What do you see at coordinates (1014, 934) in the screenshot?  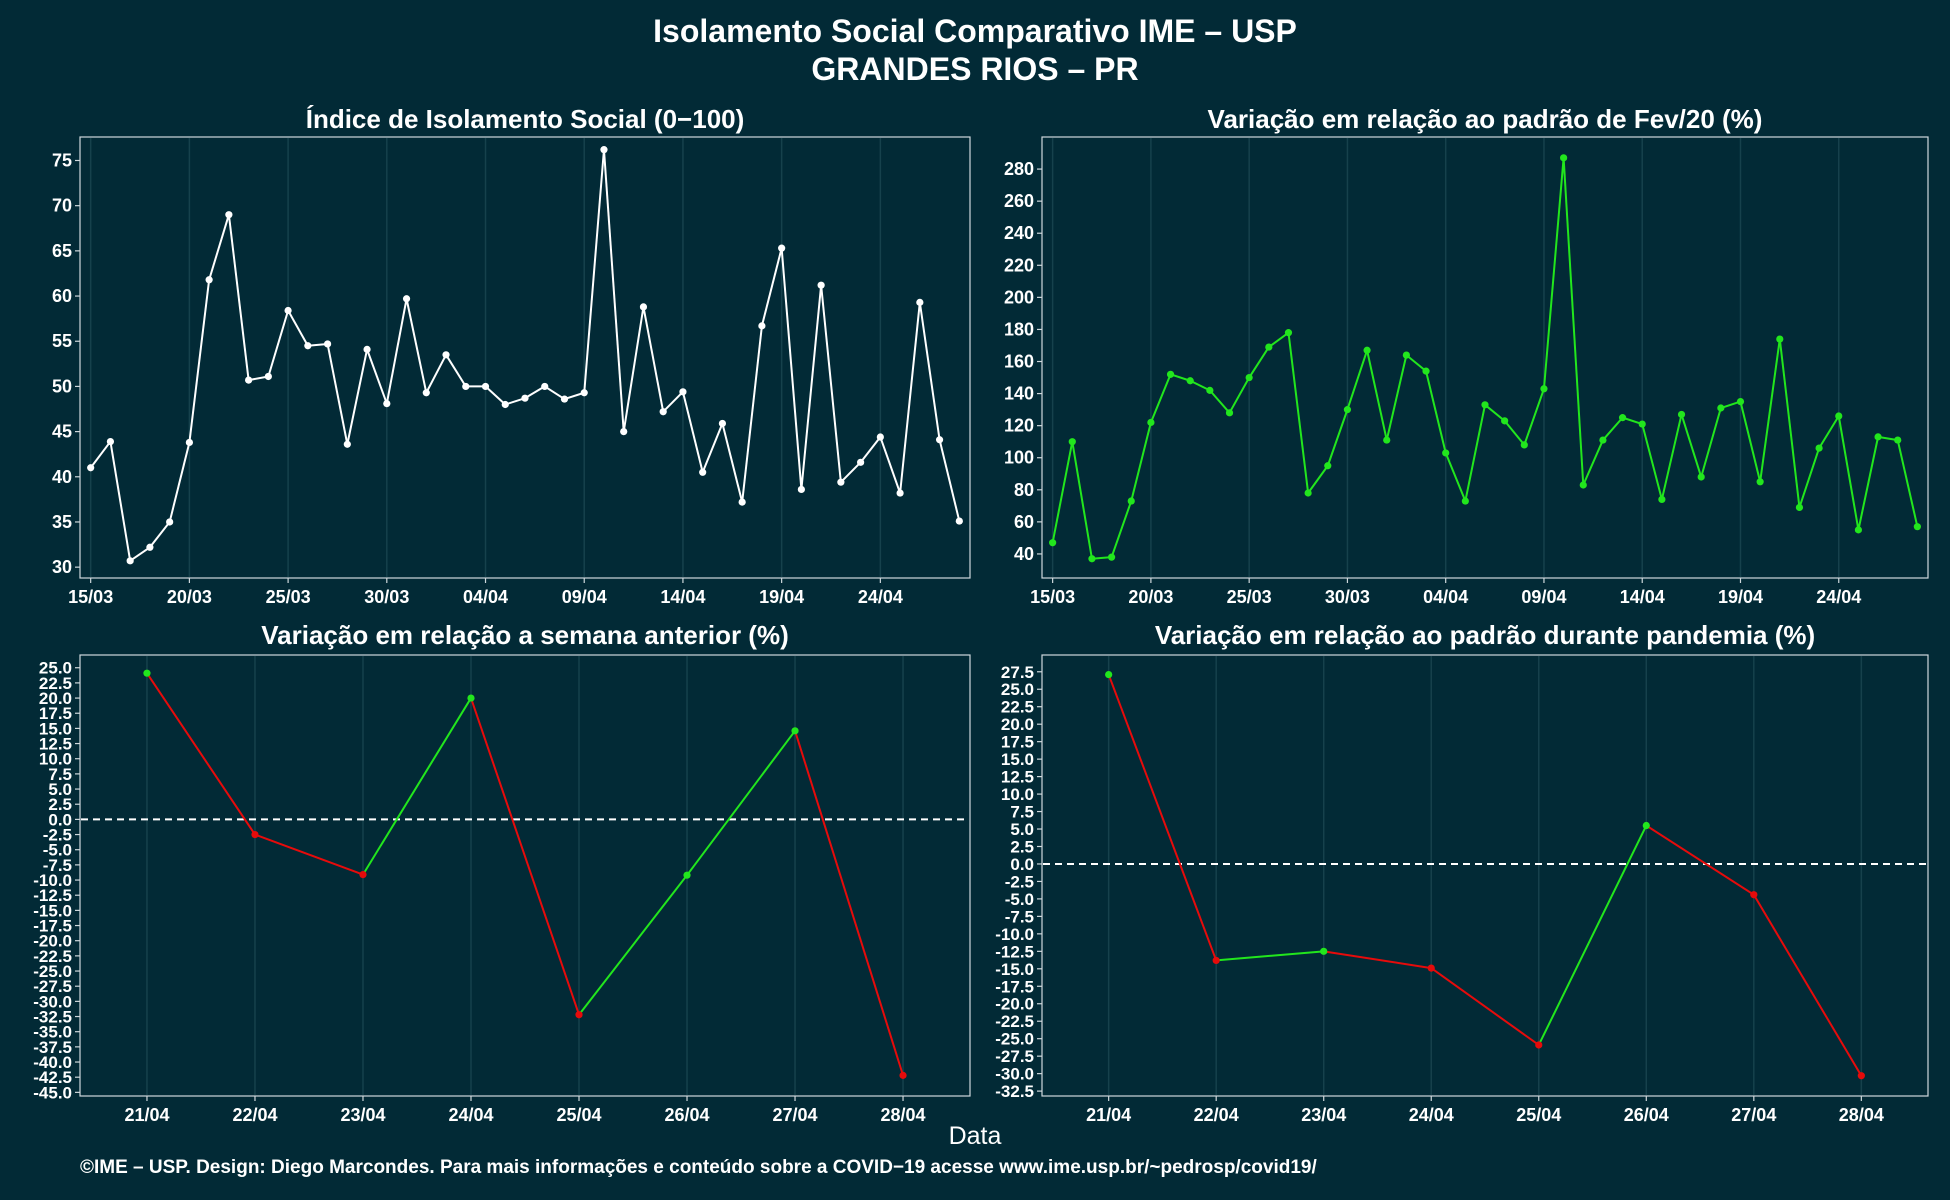 I see `y-tick-label: -10.0` at bounding box center [1014, 934].